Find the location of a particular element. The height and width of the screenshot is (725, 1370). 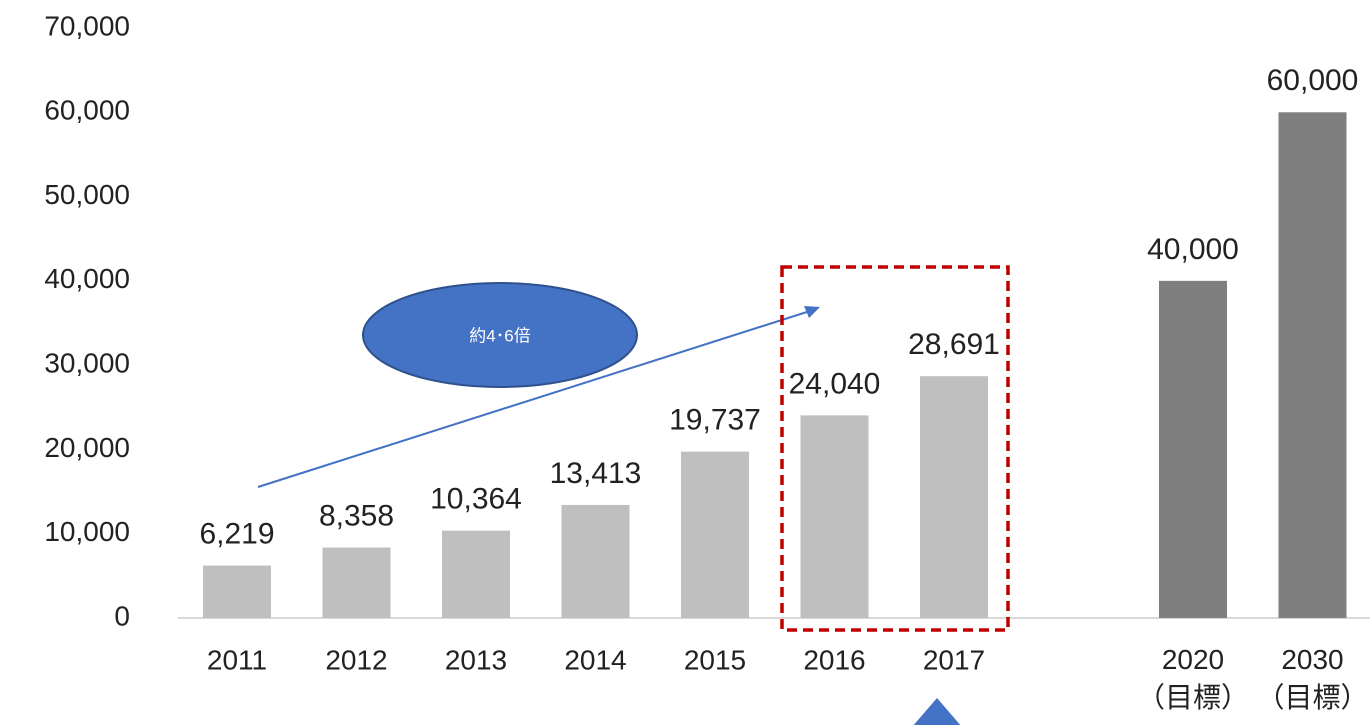

y-tick-label: 40,000 is located at coordinates (87, 278).